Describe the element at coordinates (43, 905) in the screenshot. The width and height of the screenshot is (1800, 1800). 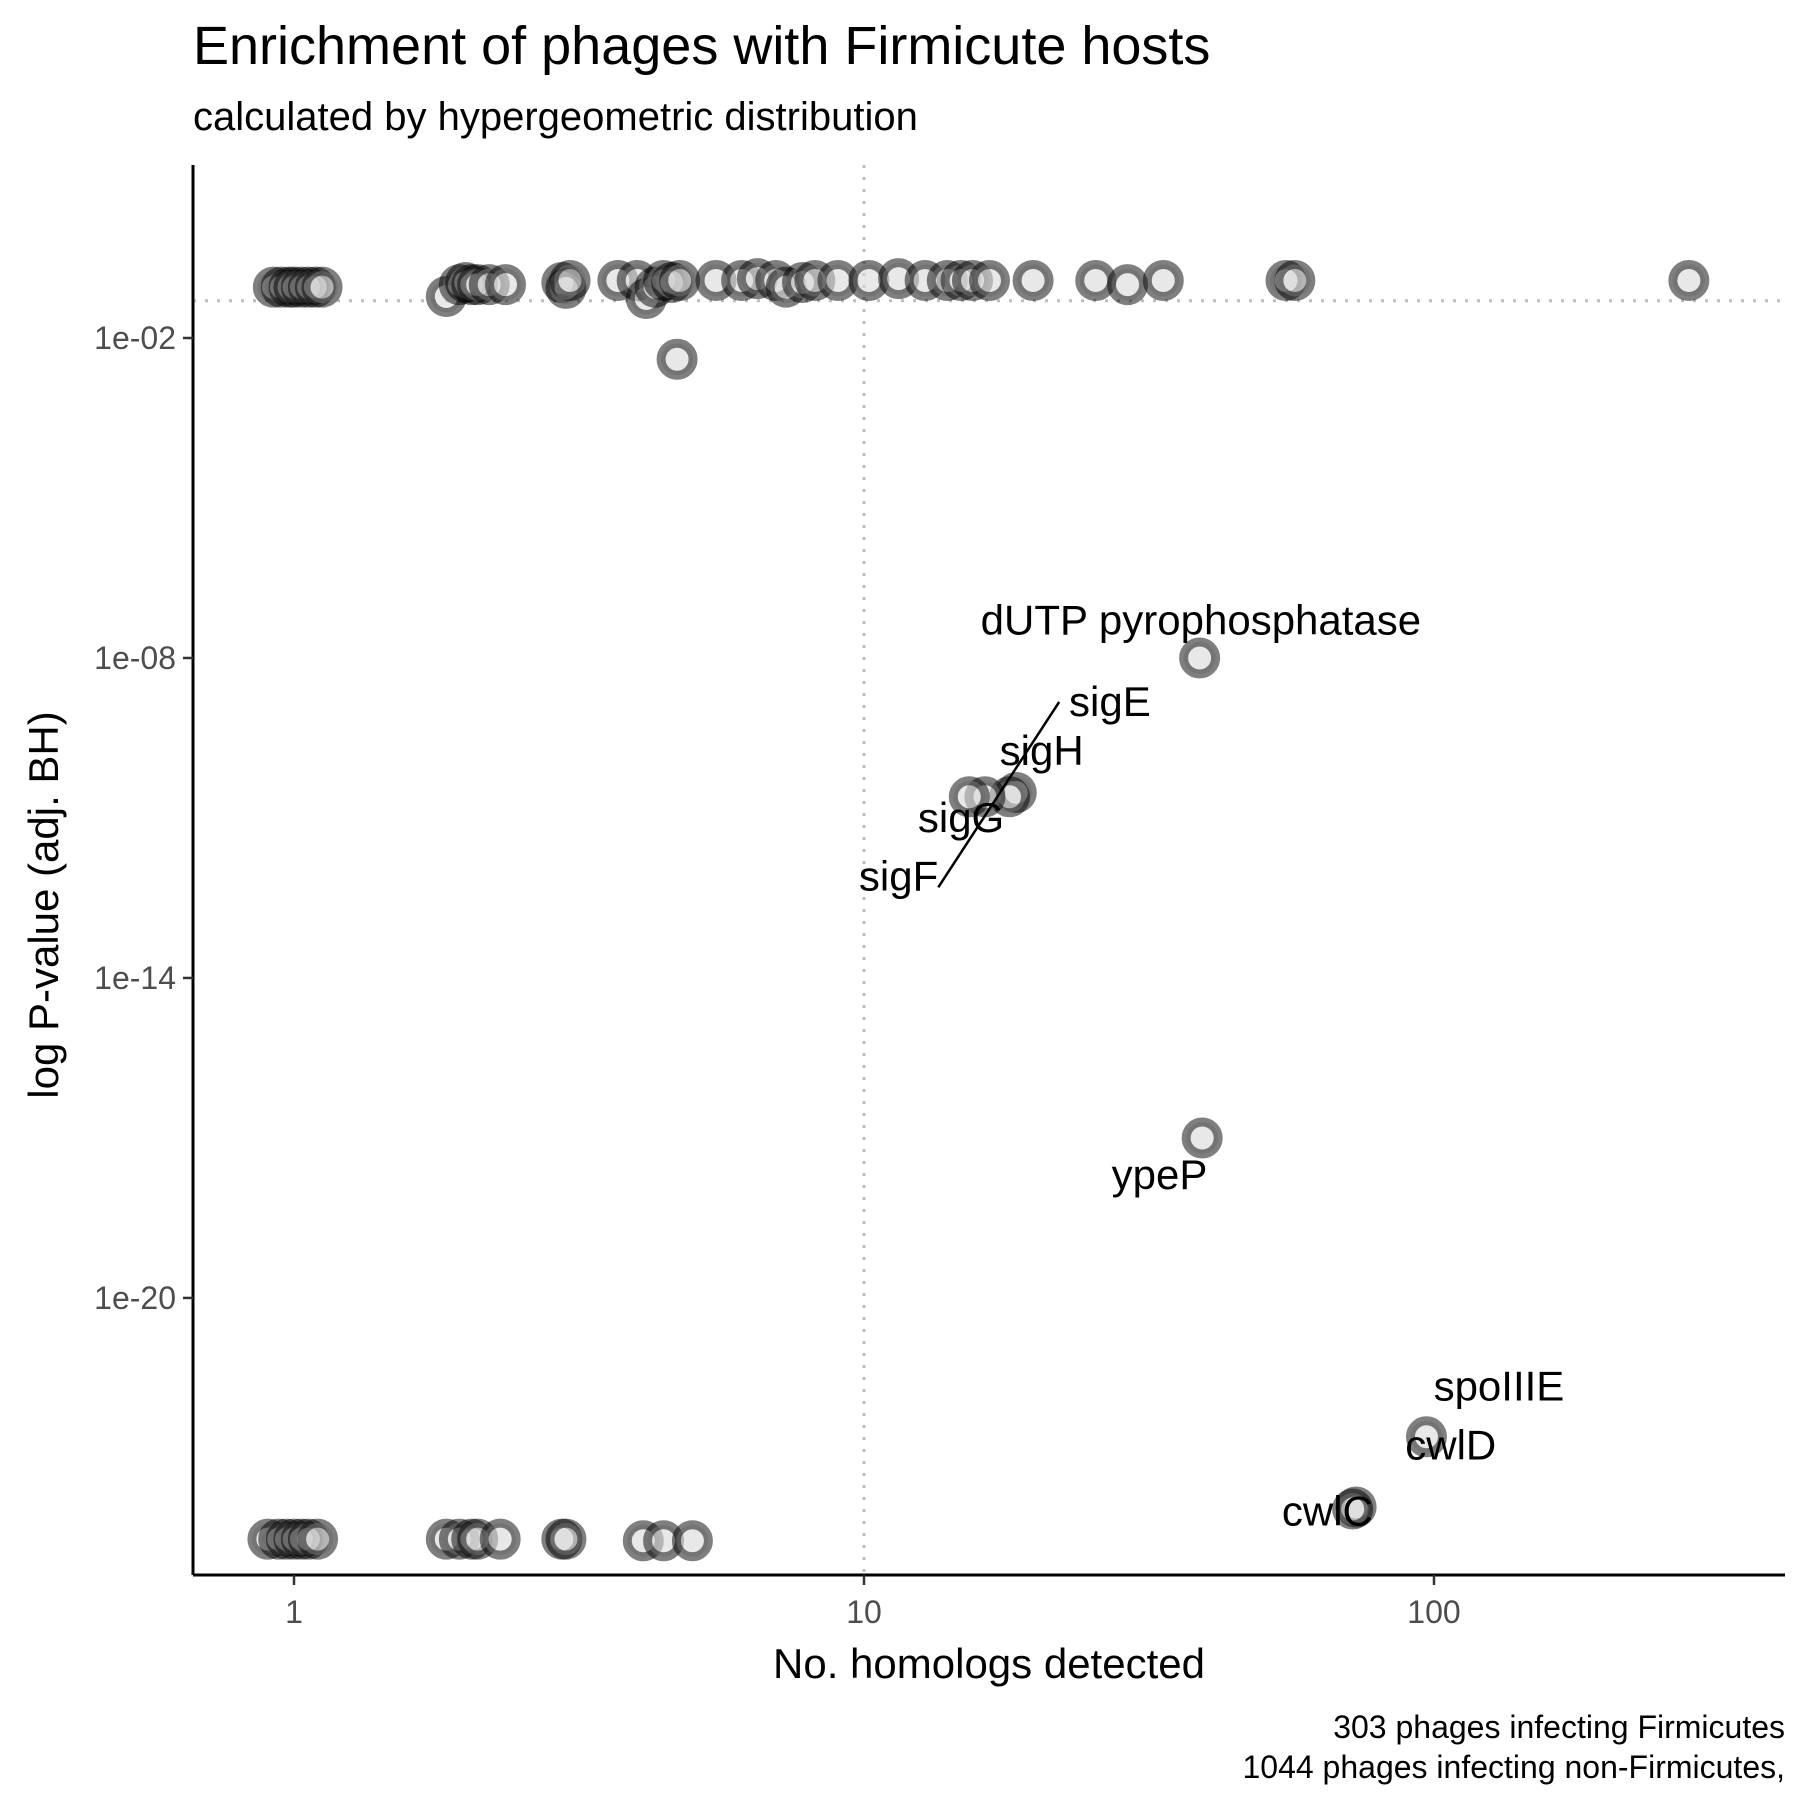
I see `y-axis-title: log P-value (adj. BH)` at that location.